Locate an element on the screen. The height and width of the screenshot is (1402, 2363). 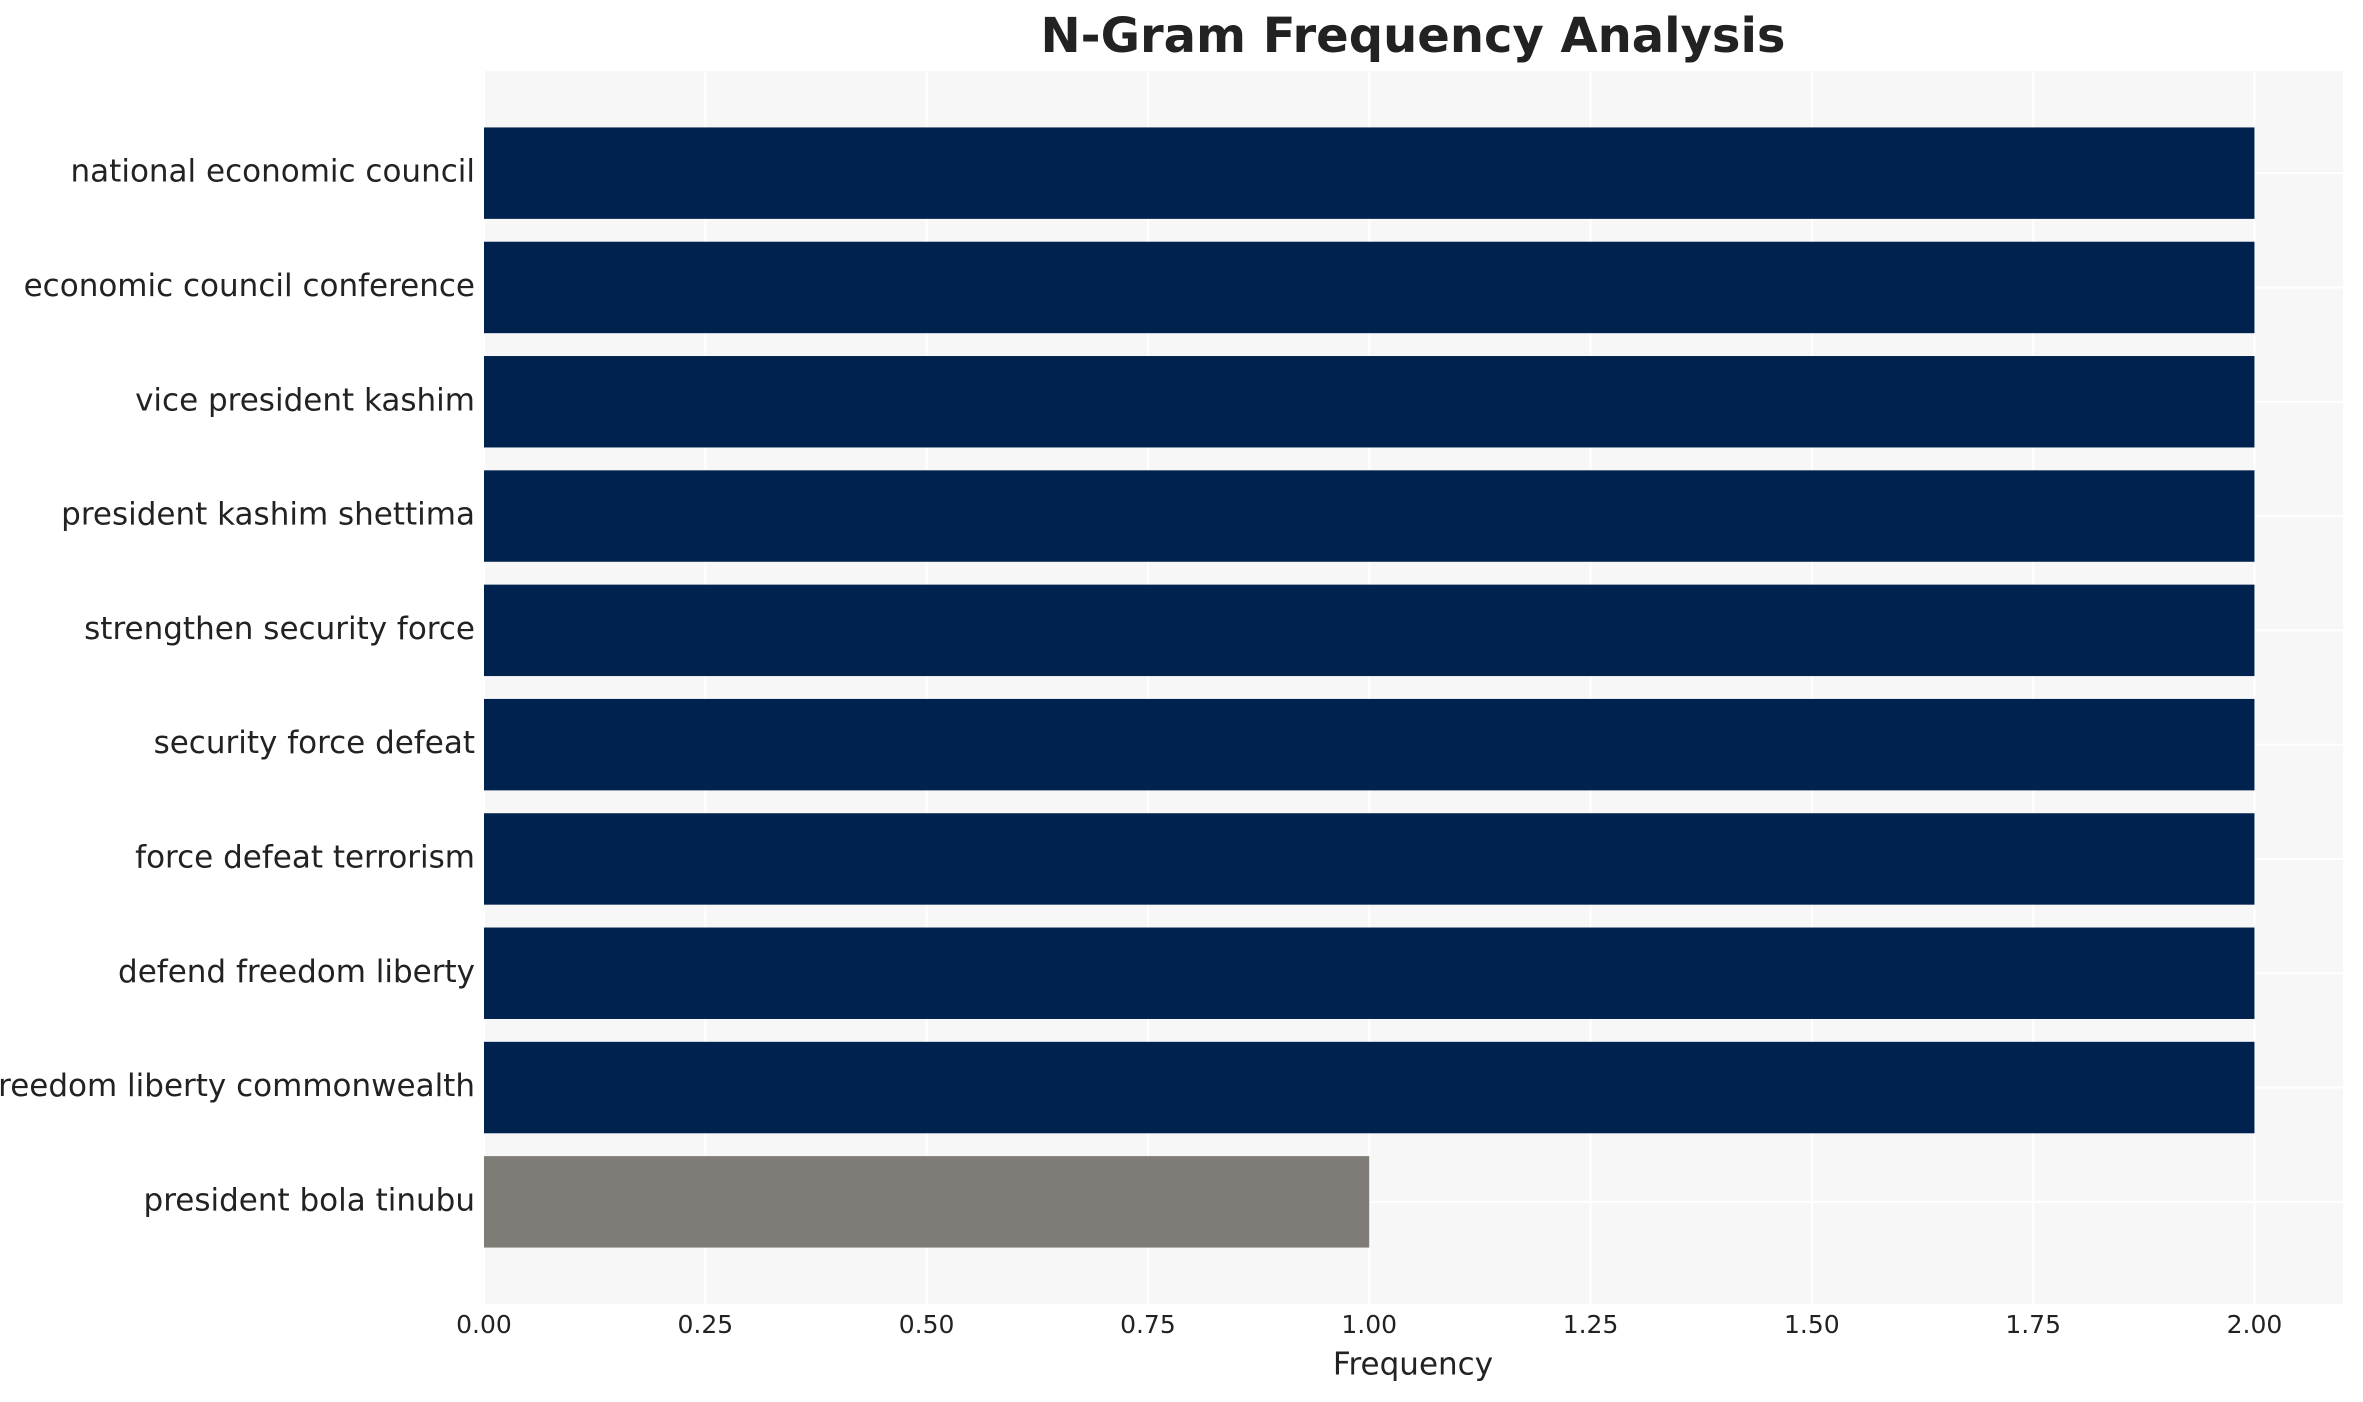
y-tick-label: force defeat terrorism is located at coordinates (305, 857).